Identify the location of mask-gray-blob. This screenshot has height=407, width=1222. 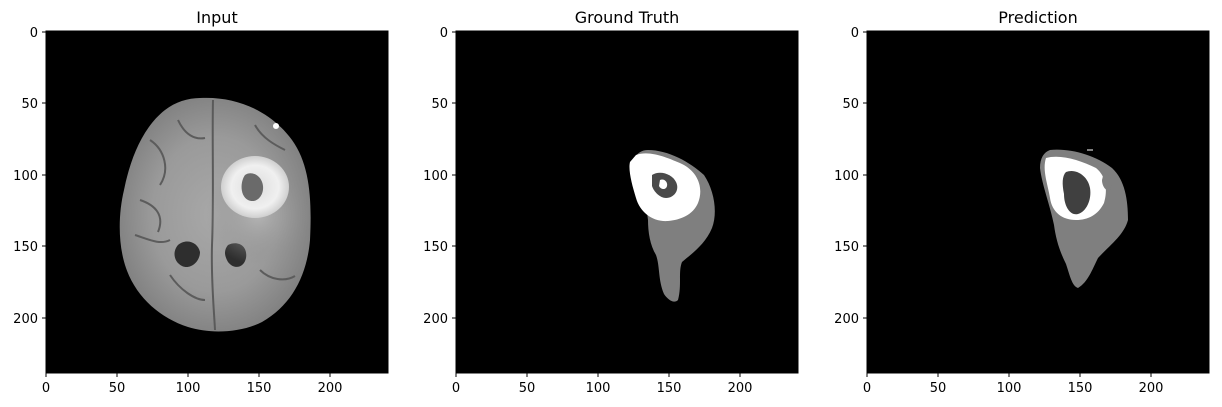
(1107, 181).